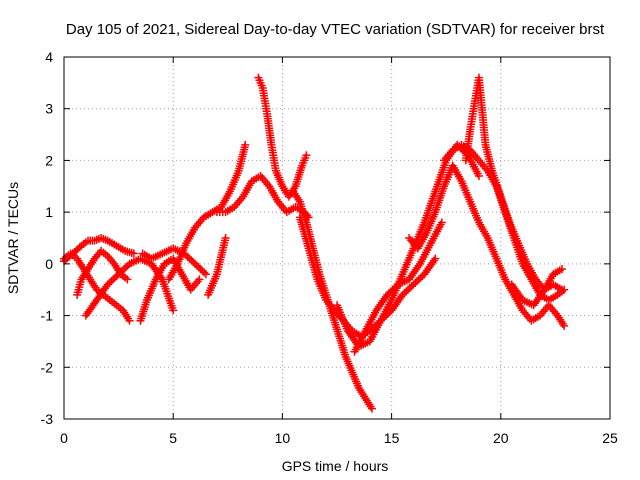 The width and height of the screenshot is (640, 480). Describe the element at coordinates (13, 238) in the screenshot. I see `y-axis-label: SDTVAR / TECUs` at that location.